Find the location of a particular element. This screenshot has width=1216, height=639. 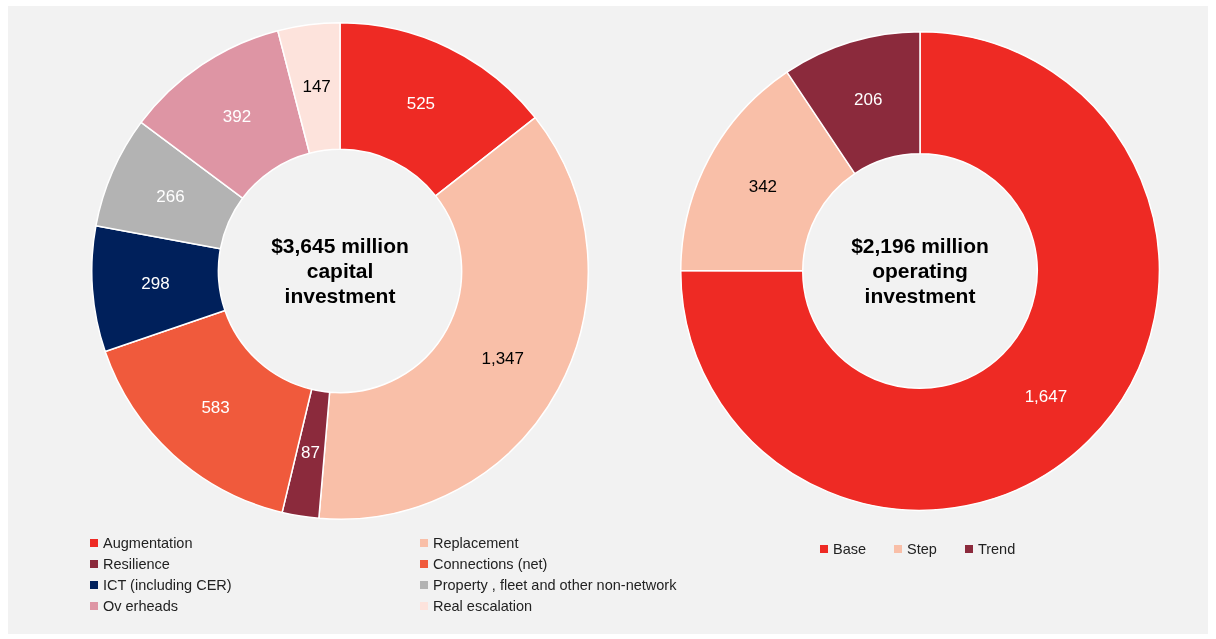

text: $3,645 million capital investment is located at coordinates (340, 270).